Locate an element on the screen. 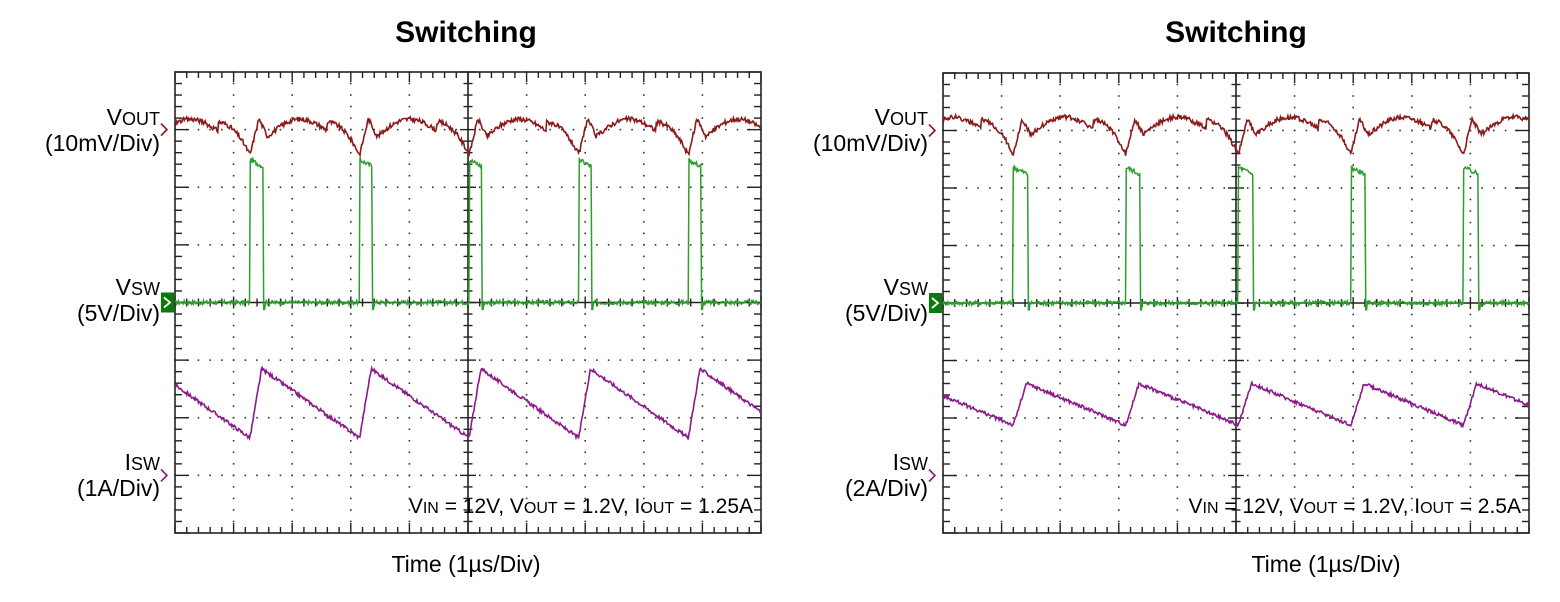 Image resolution: width=1560 pixels, height=602 pixels. vout-scale: (10mV/Div) is located at coordinates (870, 143).